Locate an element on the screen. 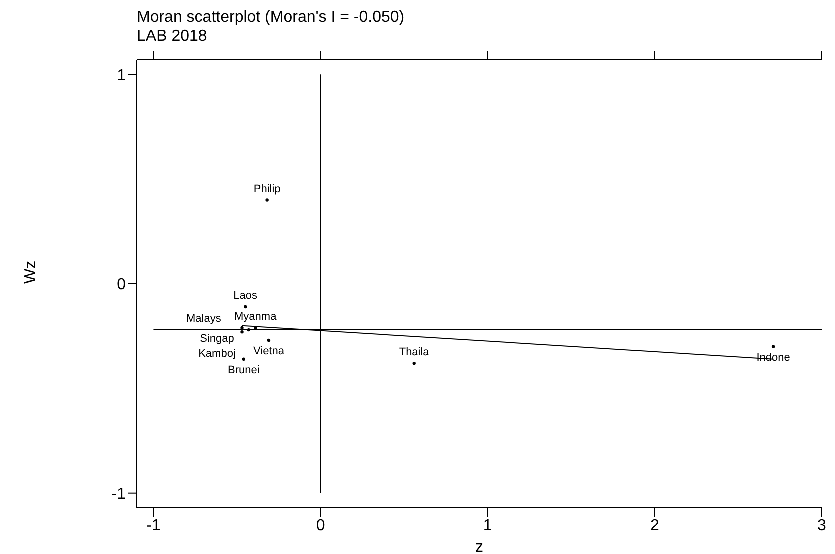  x-tick-label: 1 is located at coordinates (487, 525).